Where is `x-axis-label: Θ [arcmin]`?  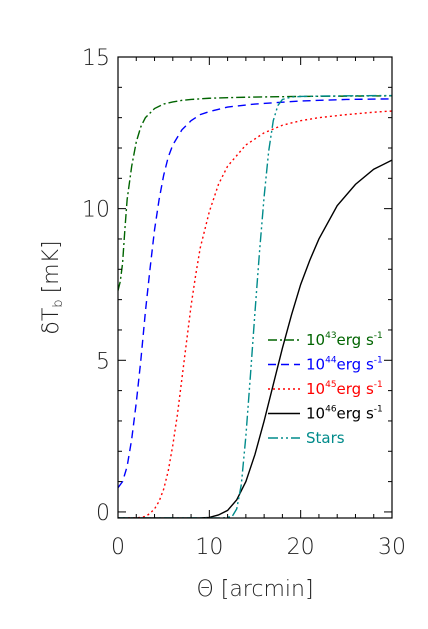
x-axis-label: Θ [arcmin] is located at coordinates (254, 589).